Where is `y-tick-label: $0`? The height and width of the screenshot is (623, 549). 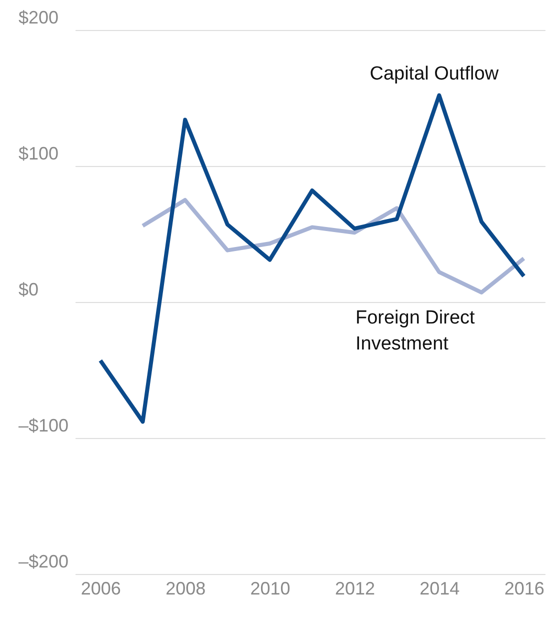
y-tick-label: $0 is located at coordinates (28, 290).